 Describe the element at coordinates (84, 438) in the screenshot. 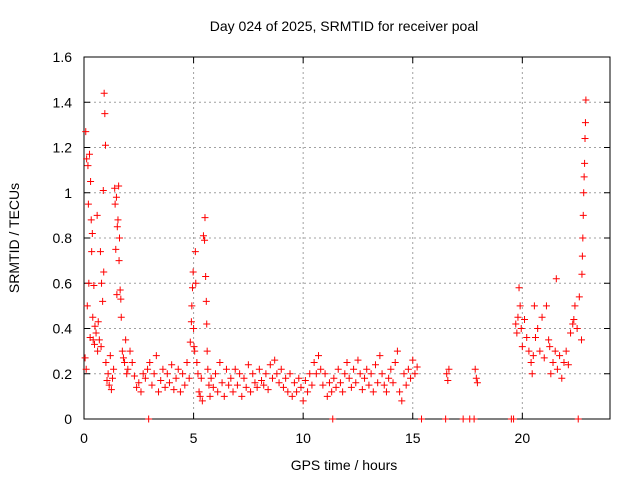

I see `x-tick-label: 0` at that location.